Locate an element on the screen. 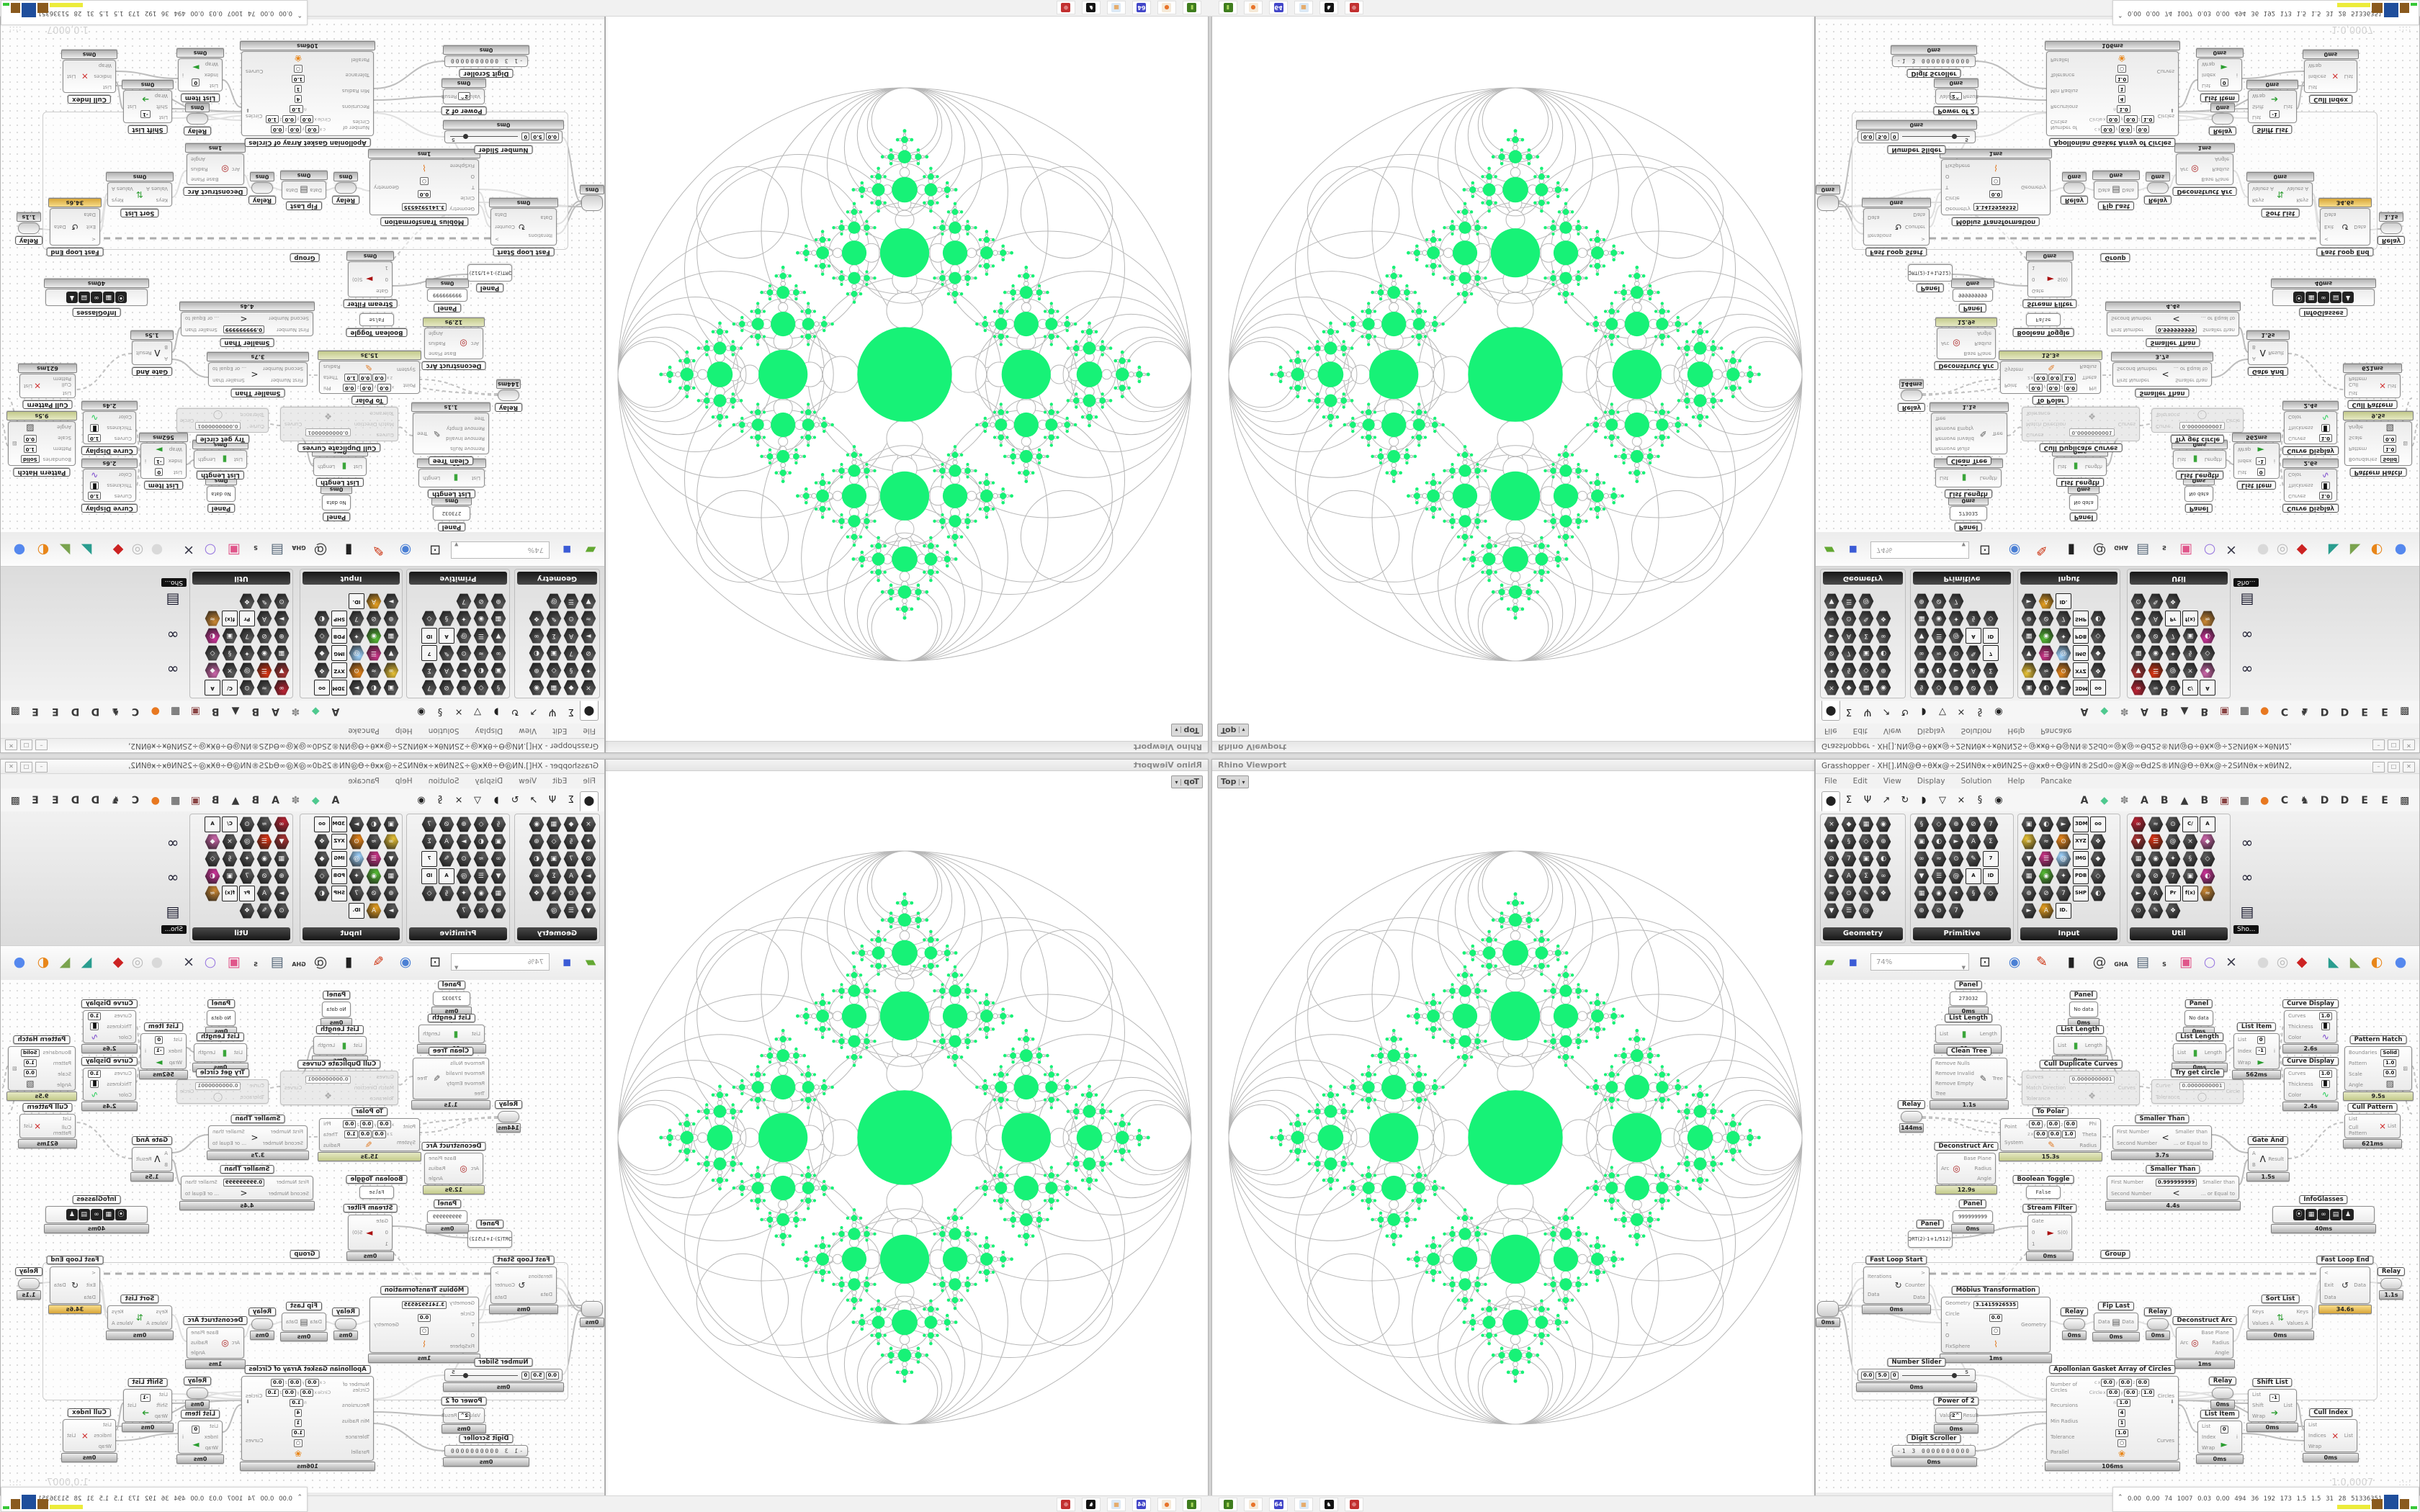  component-icon: f(x) is located at coordinates (2190, 618).